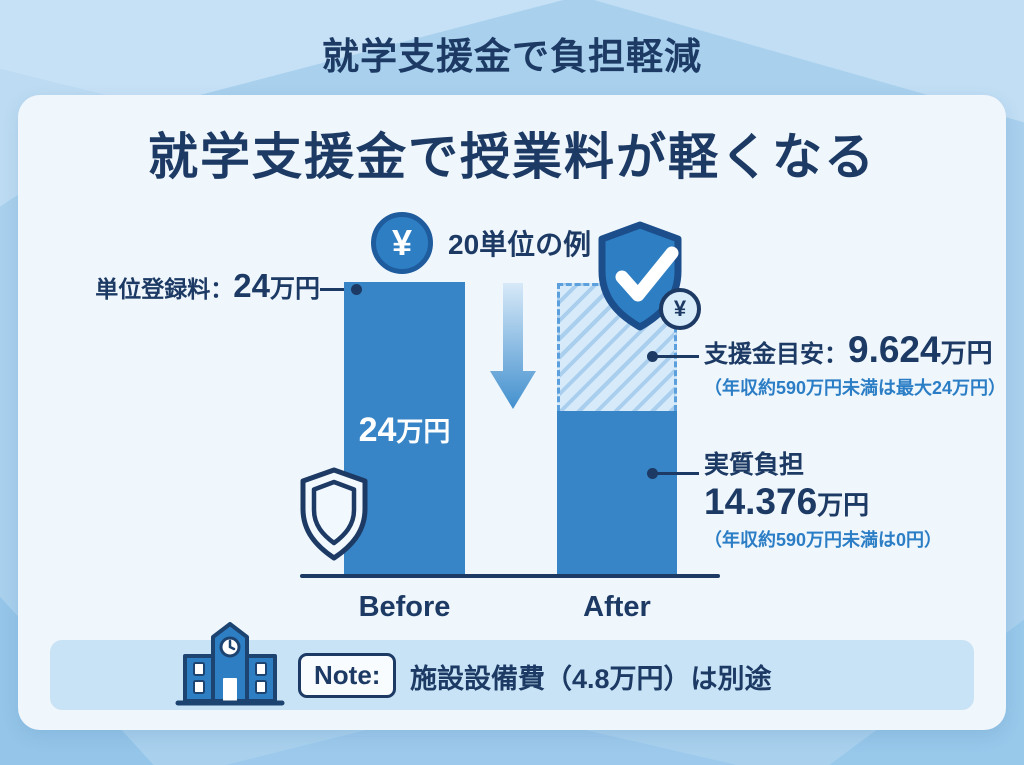 Image resolution: width=1024 pixels, height=765 pixels. I want to click on burden-note: （年収約590万円未満は0円）, so click(823, 540).